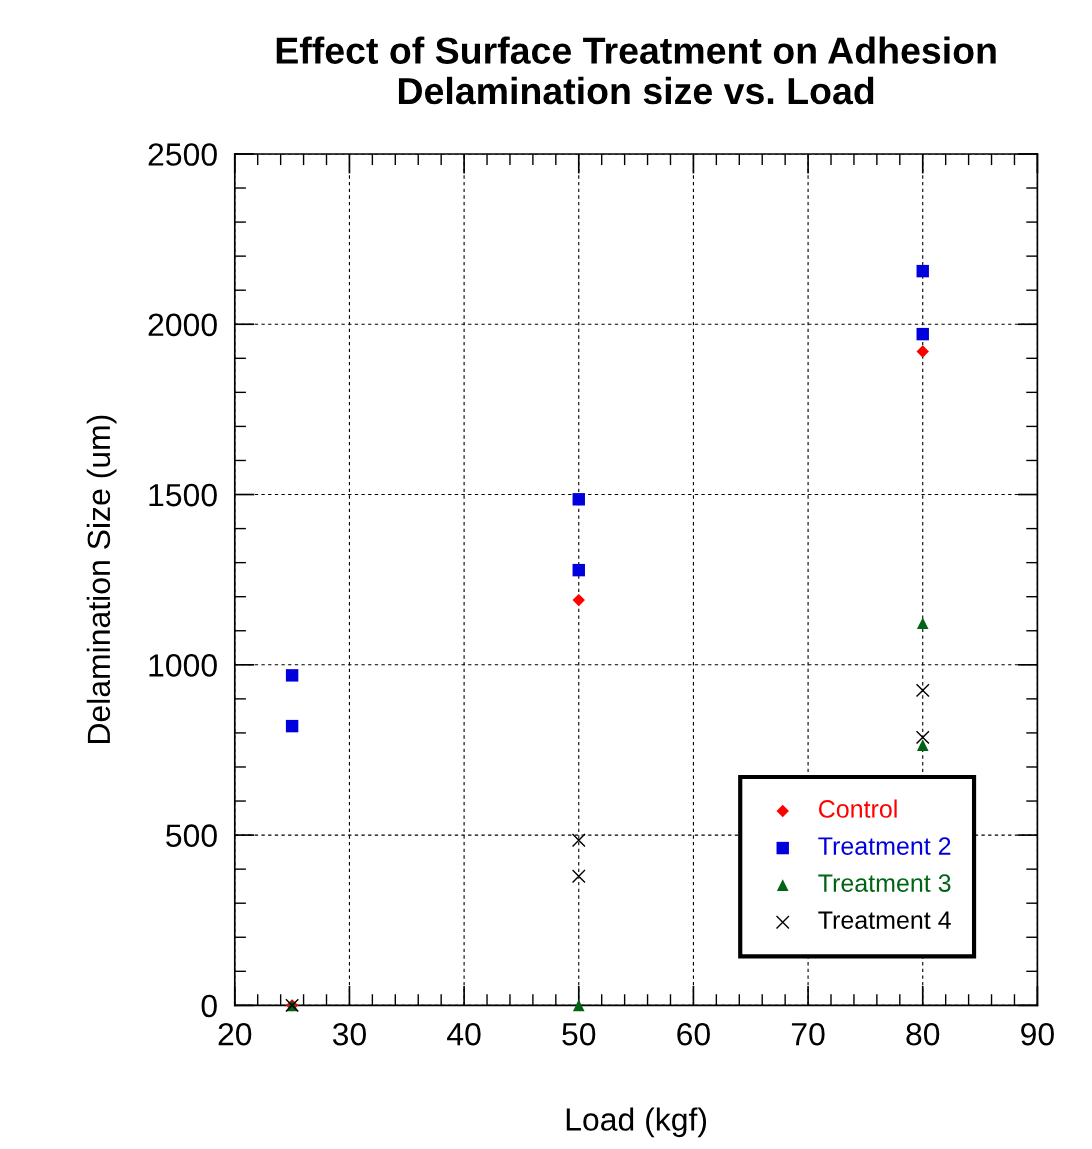 The height and width of the screenshot is (1149, 1092). What do you see at coordinates (636, 1122) in the screenshot?
I see `x-axis-title: Load (kgf)` at bounding box center [636, 1122].